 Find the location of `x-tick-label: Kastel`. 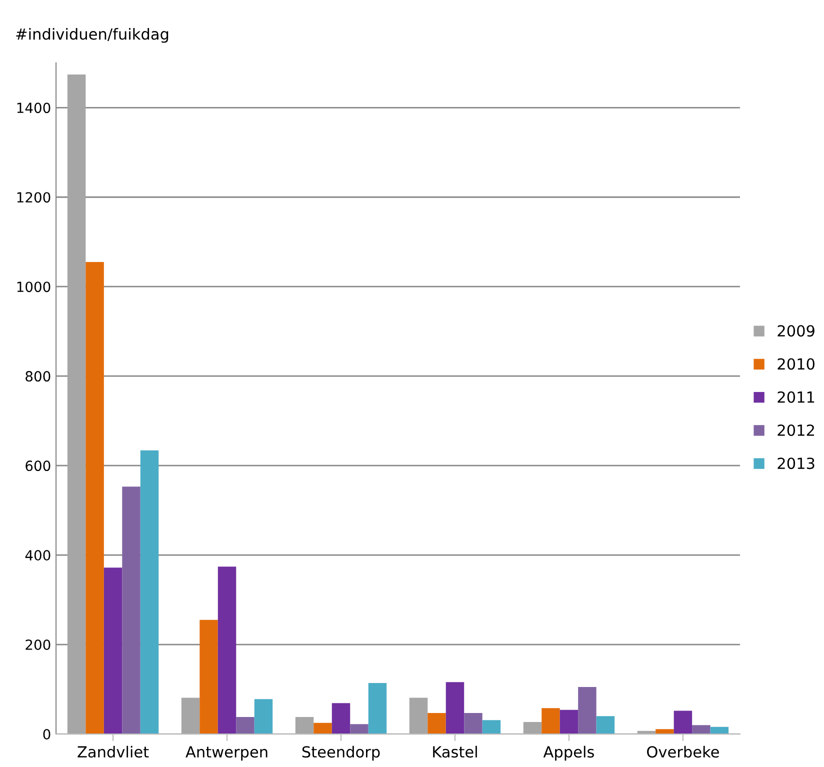

x-tick-label: Kastel is located at coordinates (455, 752).